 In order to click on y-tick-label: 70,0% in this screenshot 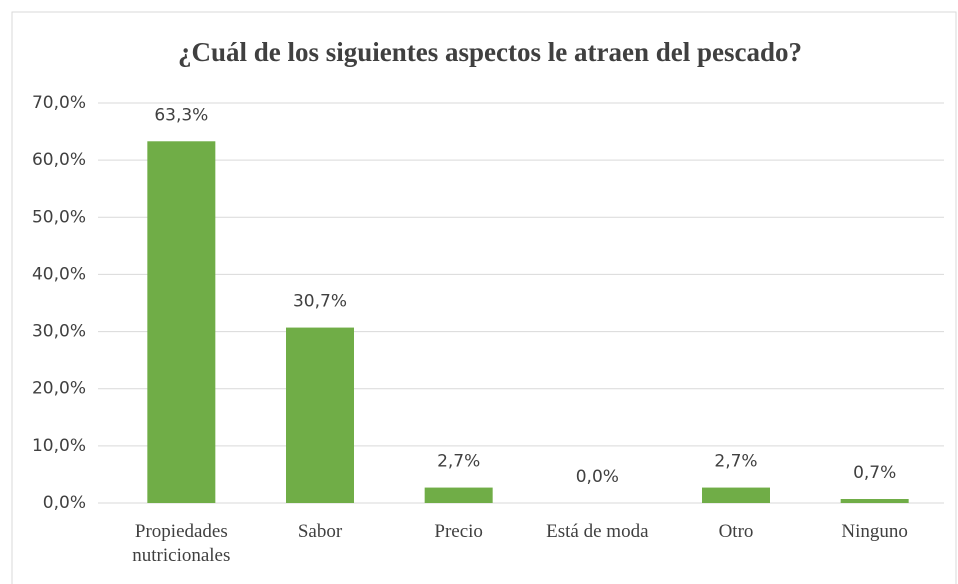, I will do `click(59, 103)`.